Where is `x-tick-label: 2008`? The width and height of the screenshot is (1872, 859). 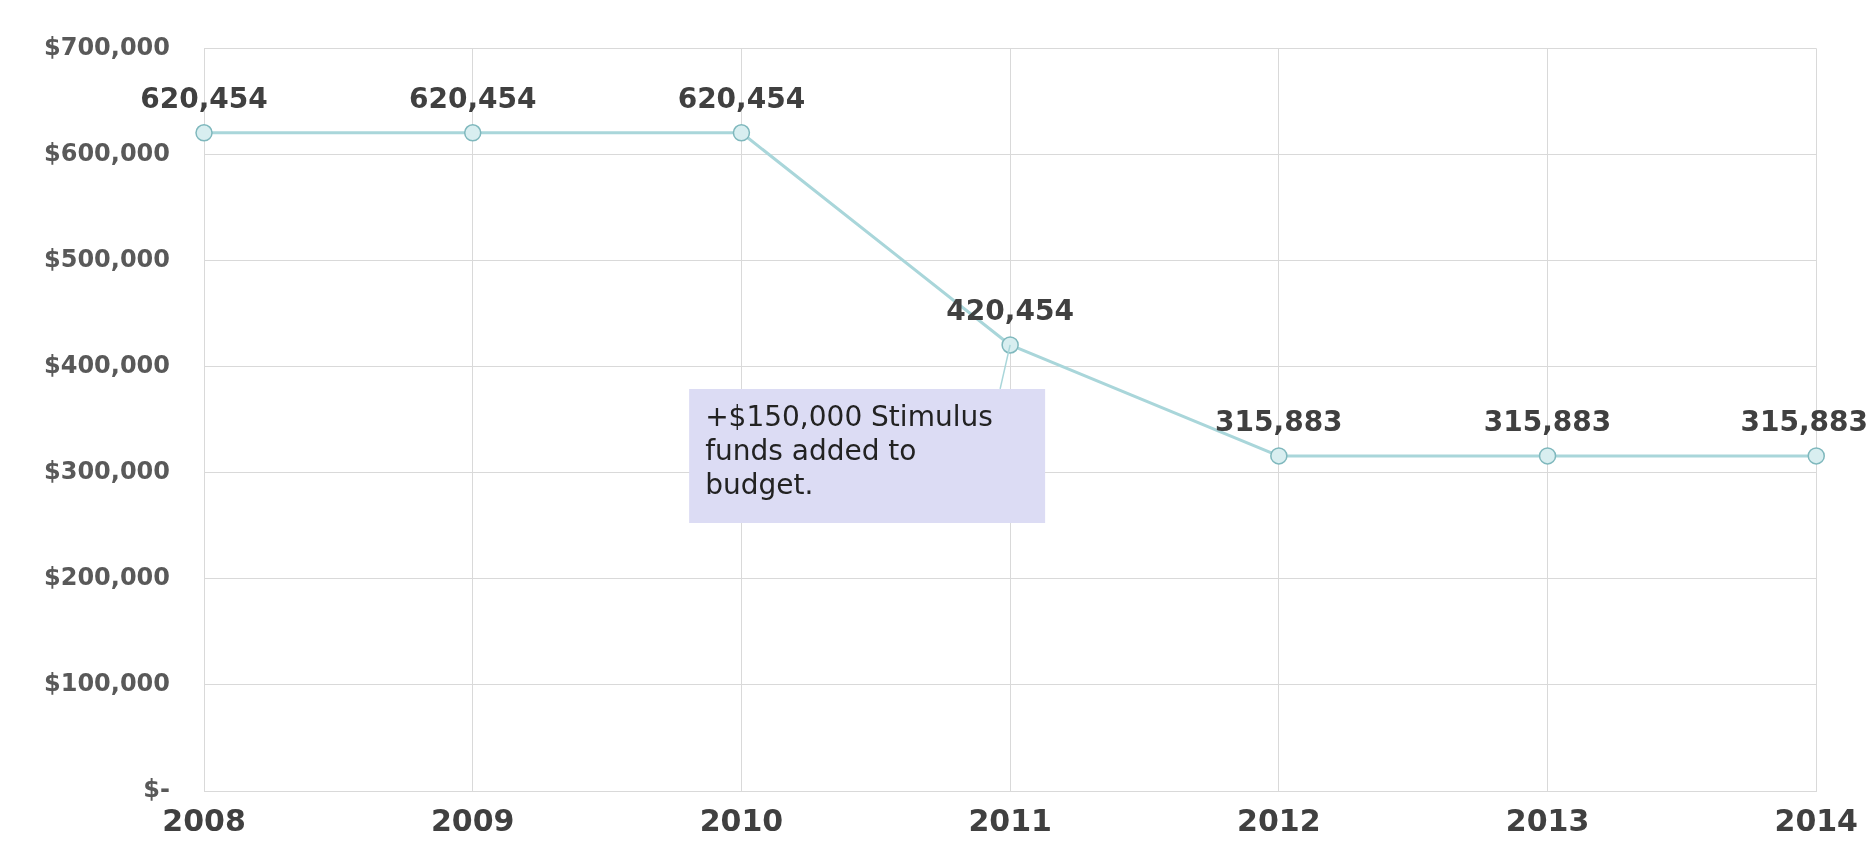
x-tick-label: 2008 is located at coordinates (204, 820).